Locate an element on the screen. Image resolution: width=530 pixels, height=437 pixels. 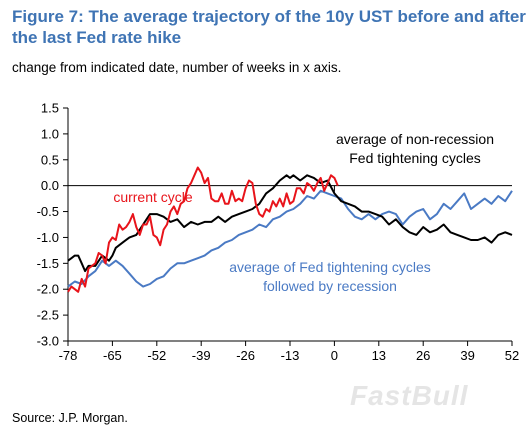
x-tick-label: -78 is located at coordinates (68, 355).